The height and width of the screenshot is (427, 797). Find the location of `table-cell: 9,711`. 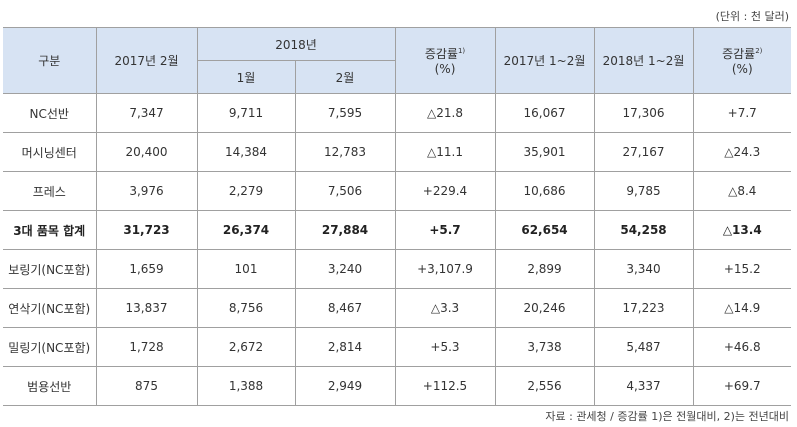

table-cell: 9,711 is located at coordinates (246, 113).